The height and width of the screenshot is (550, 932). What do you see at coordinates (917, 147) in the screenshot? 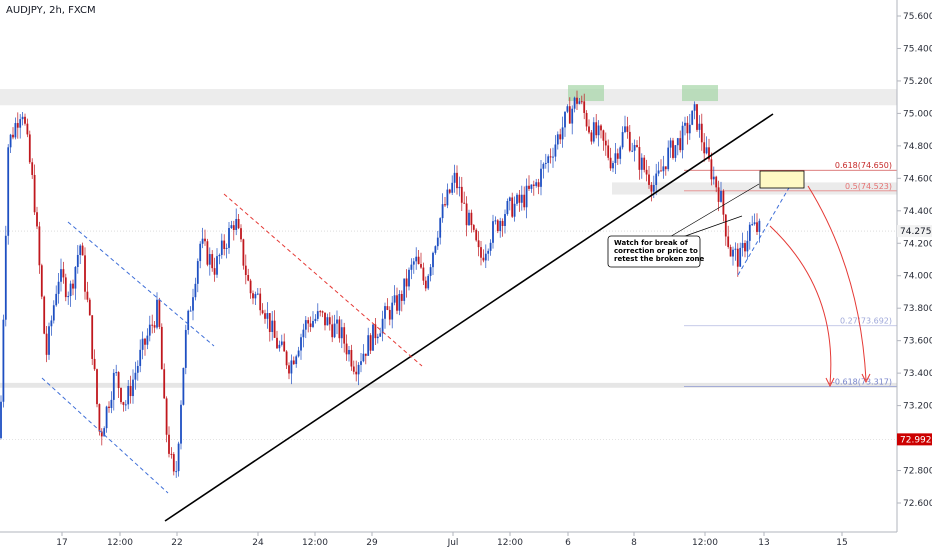
I see `y-tick-label: 74.800` at bounding box center [917, 147].